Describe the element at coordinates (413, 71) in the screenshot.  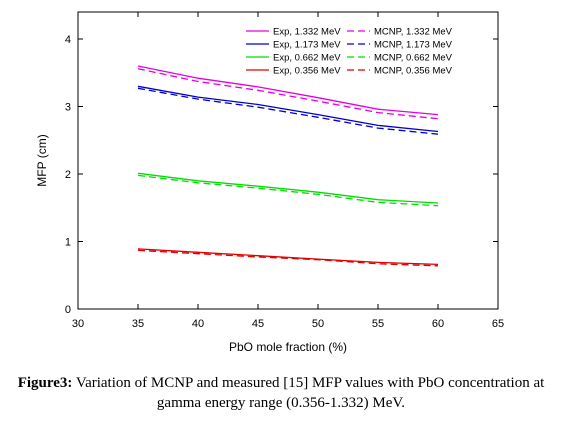
I see `legend-label-7: MCNP, 0.356 MeV` at that location.